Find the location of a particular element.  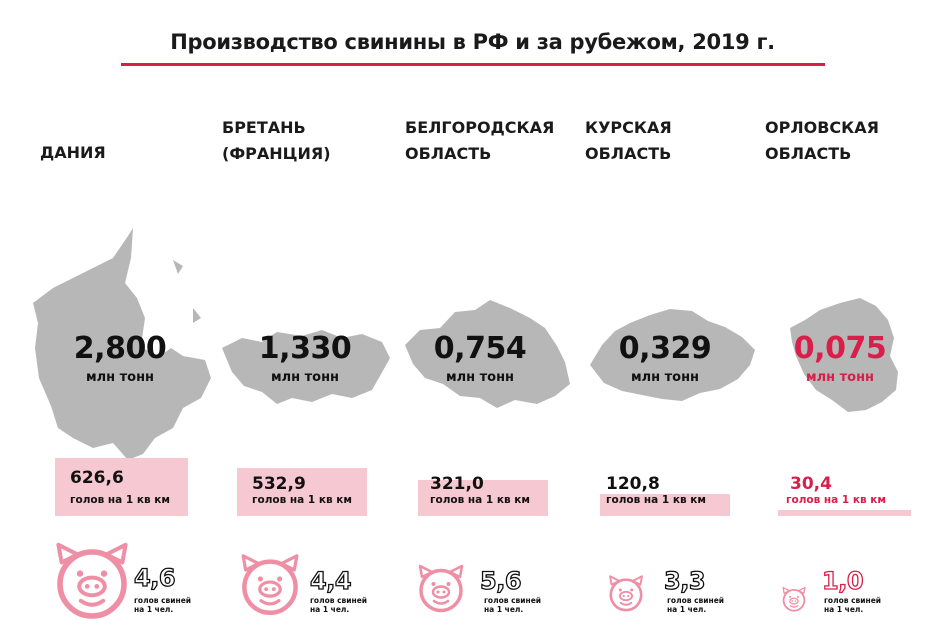

region-3-name-line2: ОБЛАСТЬ is located at coordinates (448, 153).